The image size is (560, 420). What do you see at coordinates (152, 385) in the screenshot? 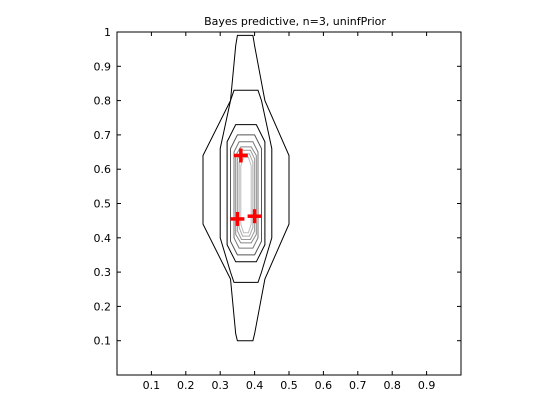
I see `x-tick-label: 0.1` at bounding box center [152, 385].